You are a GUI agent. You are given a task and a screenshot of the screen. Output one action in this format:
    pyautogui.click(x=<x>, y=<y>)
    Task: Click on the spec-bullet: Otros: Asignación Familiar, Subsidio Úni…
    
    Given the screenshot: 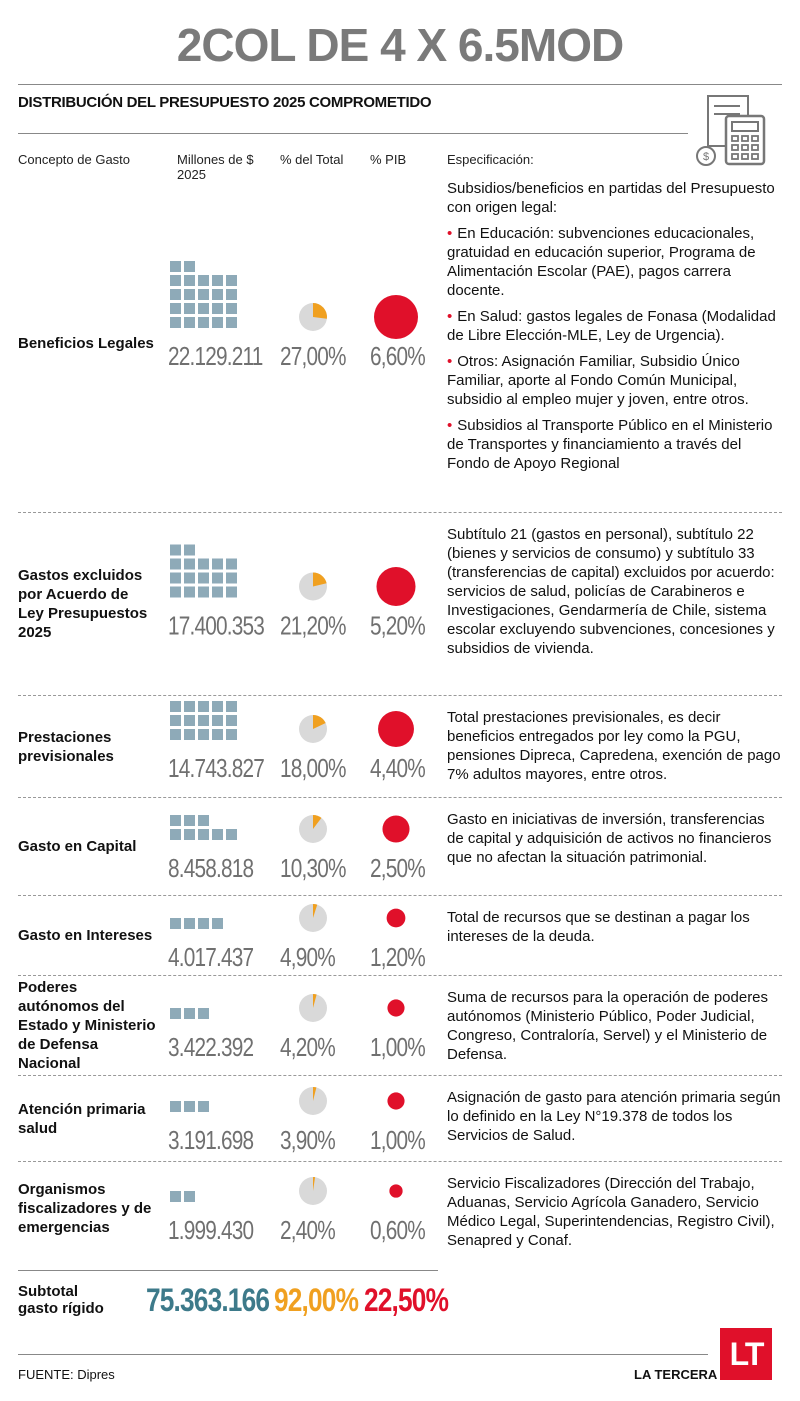 What is the action you would take?
    pyautogui.click(x=616, y=380)
    